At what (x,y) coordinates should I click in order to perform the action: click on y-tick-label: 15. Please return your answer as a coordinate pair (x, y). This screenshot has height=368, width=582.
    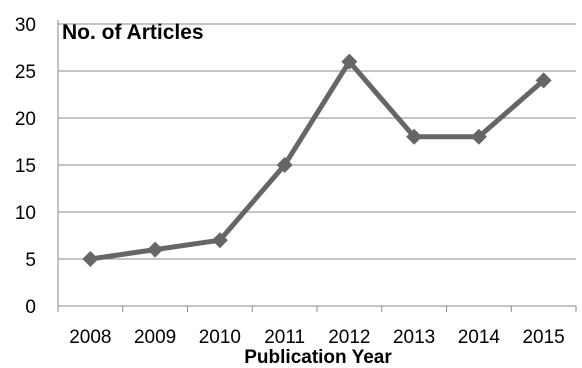
    Looking at the image, I should click on (25, 166).